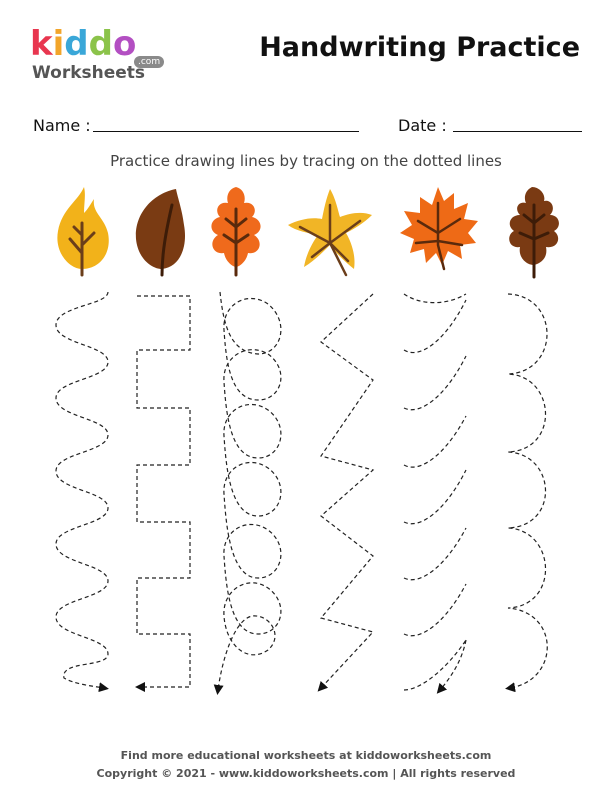 The height and width of the screenshot is (792, 612). I want to click on logo-letter: i, so click(58, 44).